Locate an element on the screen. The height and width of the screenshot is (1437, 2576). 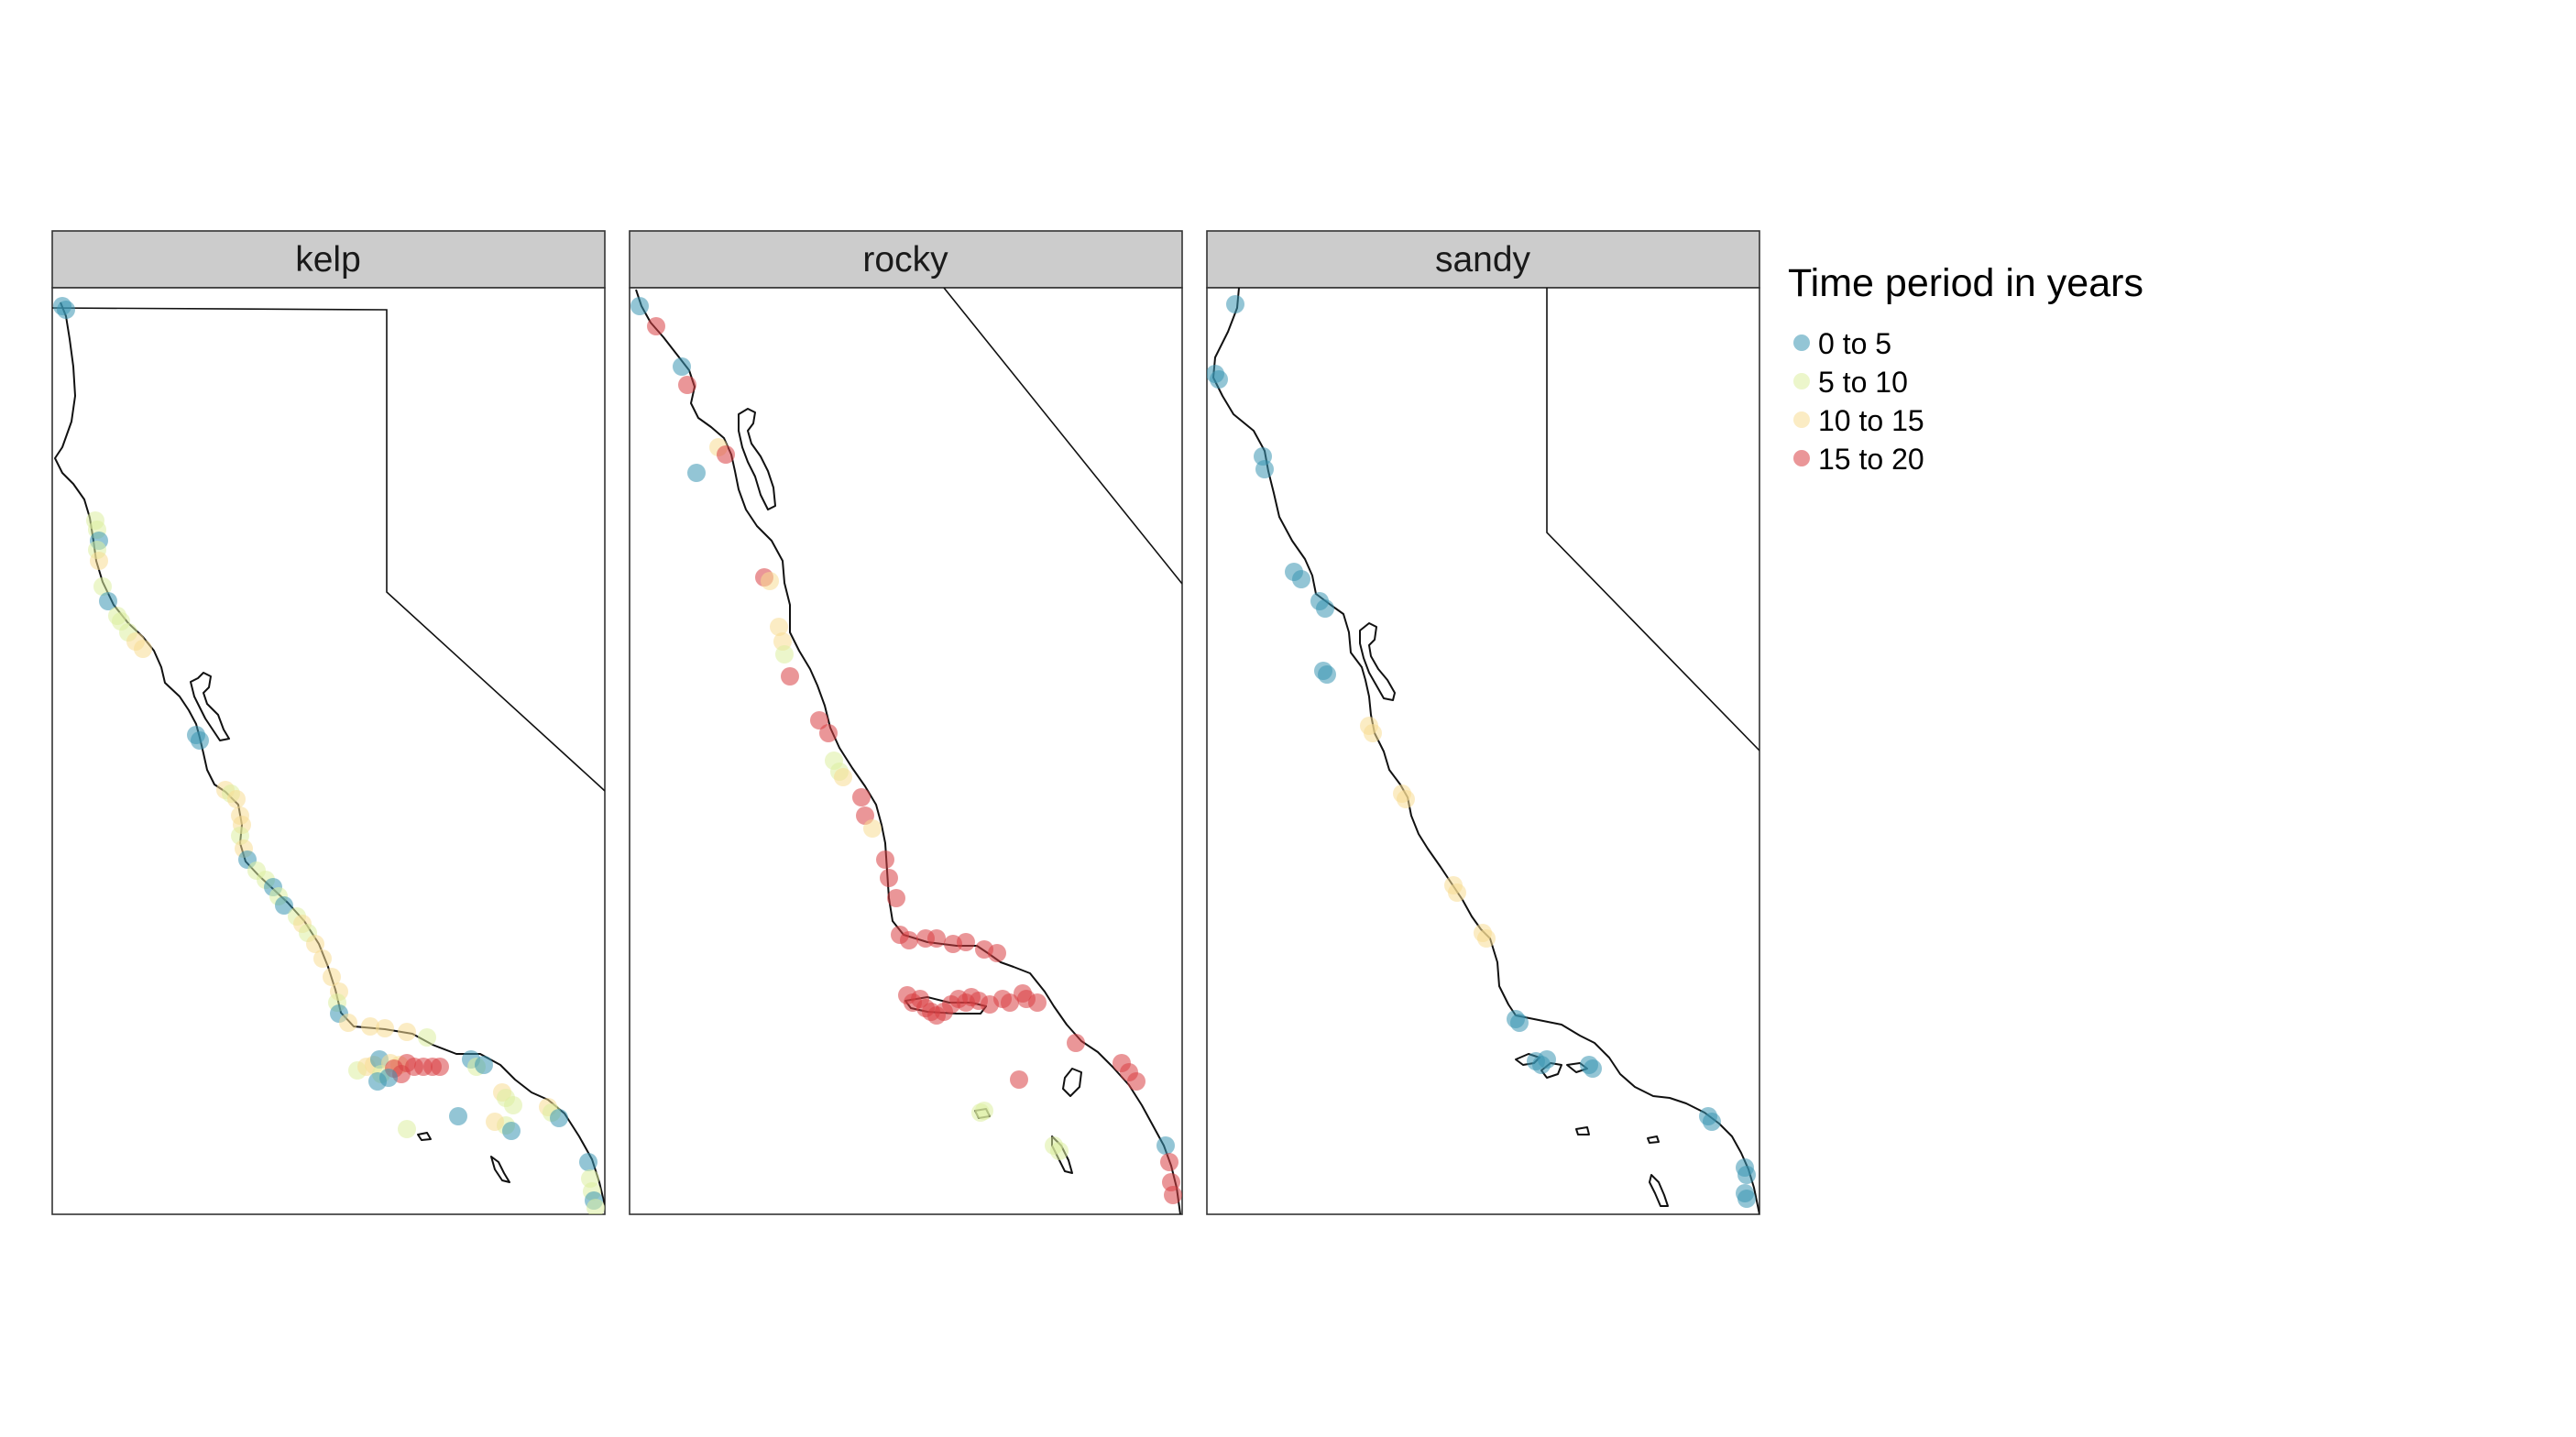
legend-item-10-to-15: 10 to 15 is located at coordinates (1858, 421).